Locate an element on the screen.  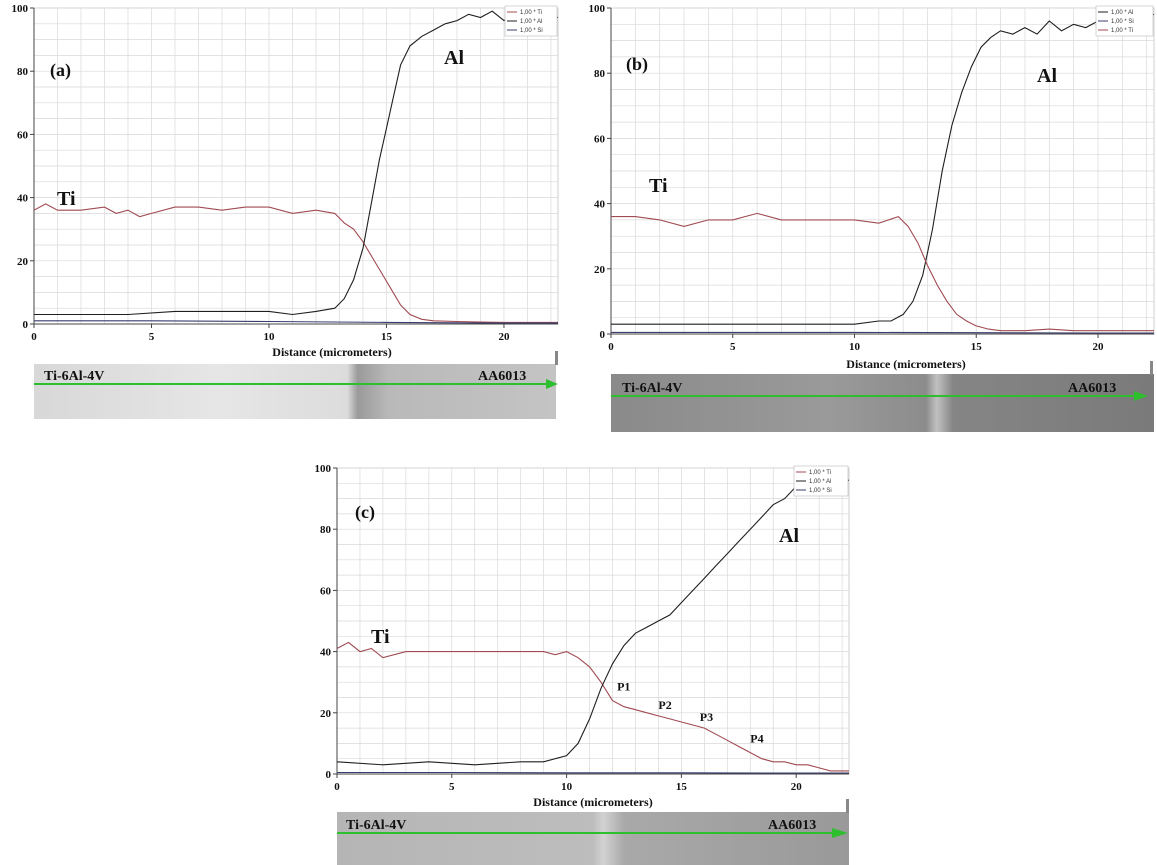
panel-a-micrograph-image is located at coordinates (295, 391).